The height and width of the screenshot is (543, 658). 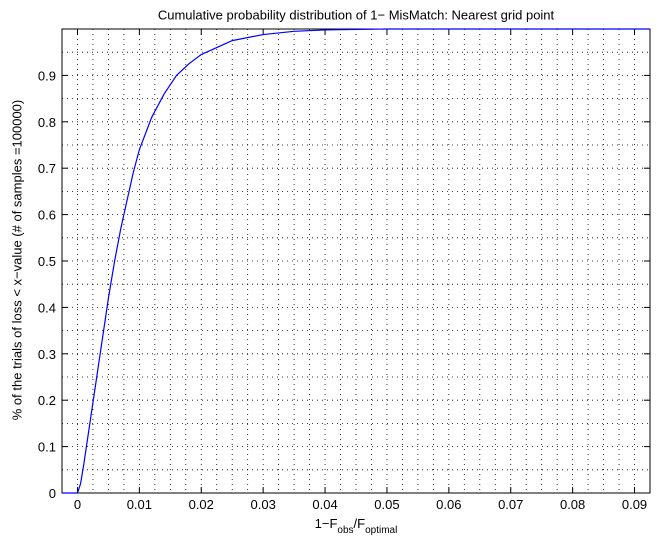 What do you see at coordinates (381, 530) in the screenshot?
I see `x-label-sub: optimal` at bounding box center [381, 530].